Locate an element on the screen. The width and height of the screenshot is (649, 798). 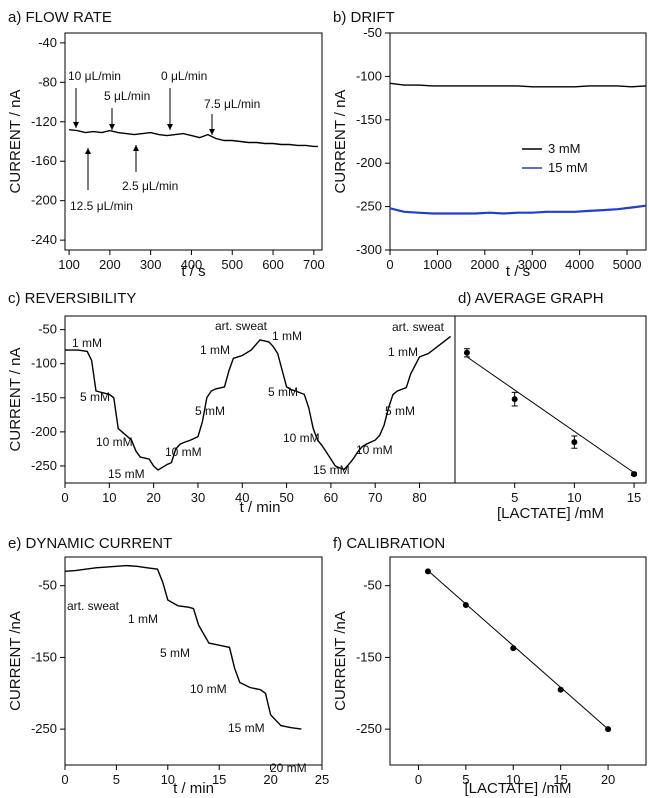
x-tick-label-a: 700 is located at coordinates (314, 264).